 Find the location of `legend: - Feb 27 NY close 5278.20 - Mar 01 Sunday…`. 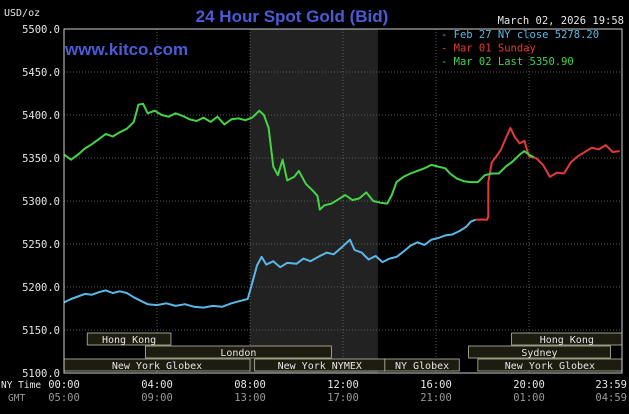

legend: - Feb 27 NY close 5278.20 - Mar 01 Sunday… is located at coordinates (520, 48).